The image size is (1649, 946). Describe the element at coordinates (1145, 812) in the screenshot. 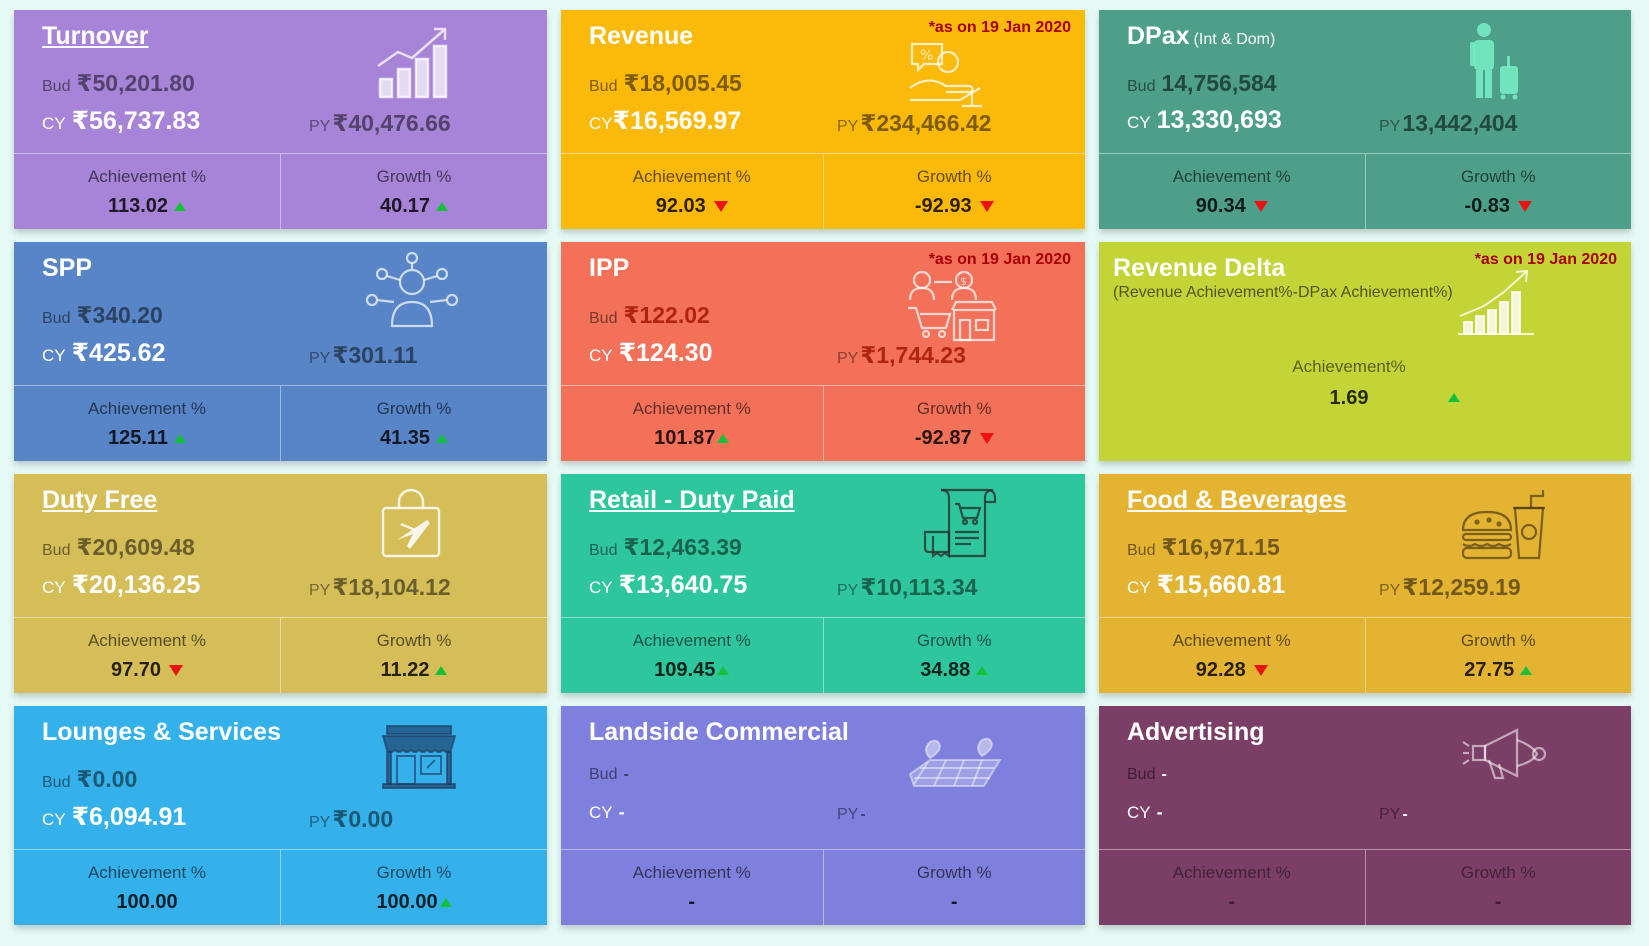

I see `current-year-row: CY -` at that location.